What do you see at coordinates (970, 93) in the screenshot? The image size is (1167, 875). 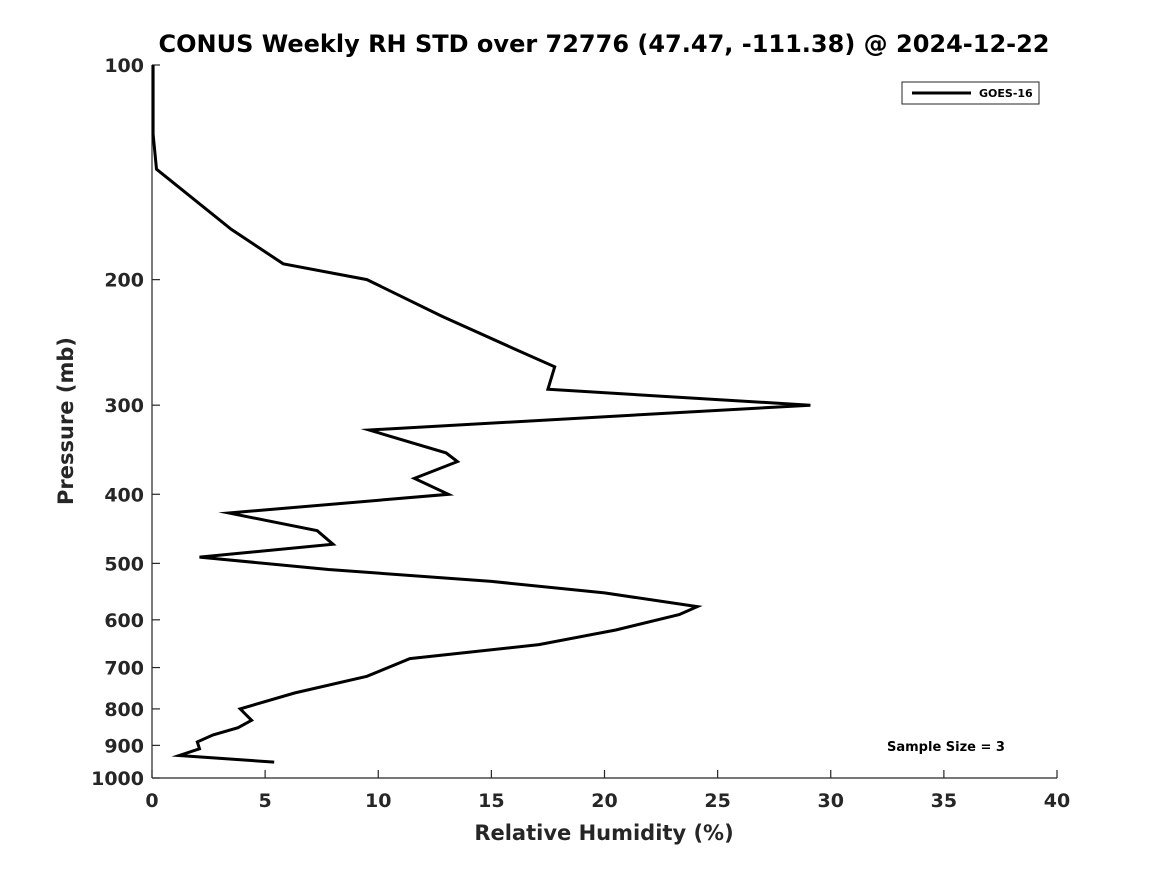 I see `legend: GOES-16` at bounding box center [970, 93].